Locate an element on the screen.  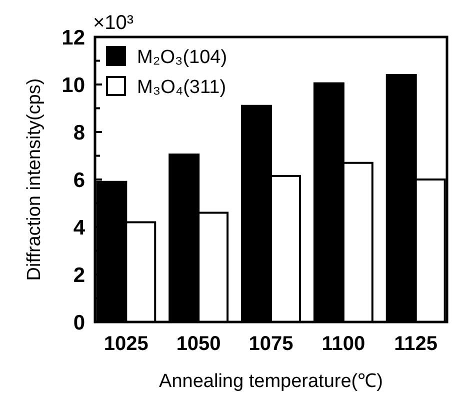
y-tick-label: 0 is located at coordinates (79, 322).